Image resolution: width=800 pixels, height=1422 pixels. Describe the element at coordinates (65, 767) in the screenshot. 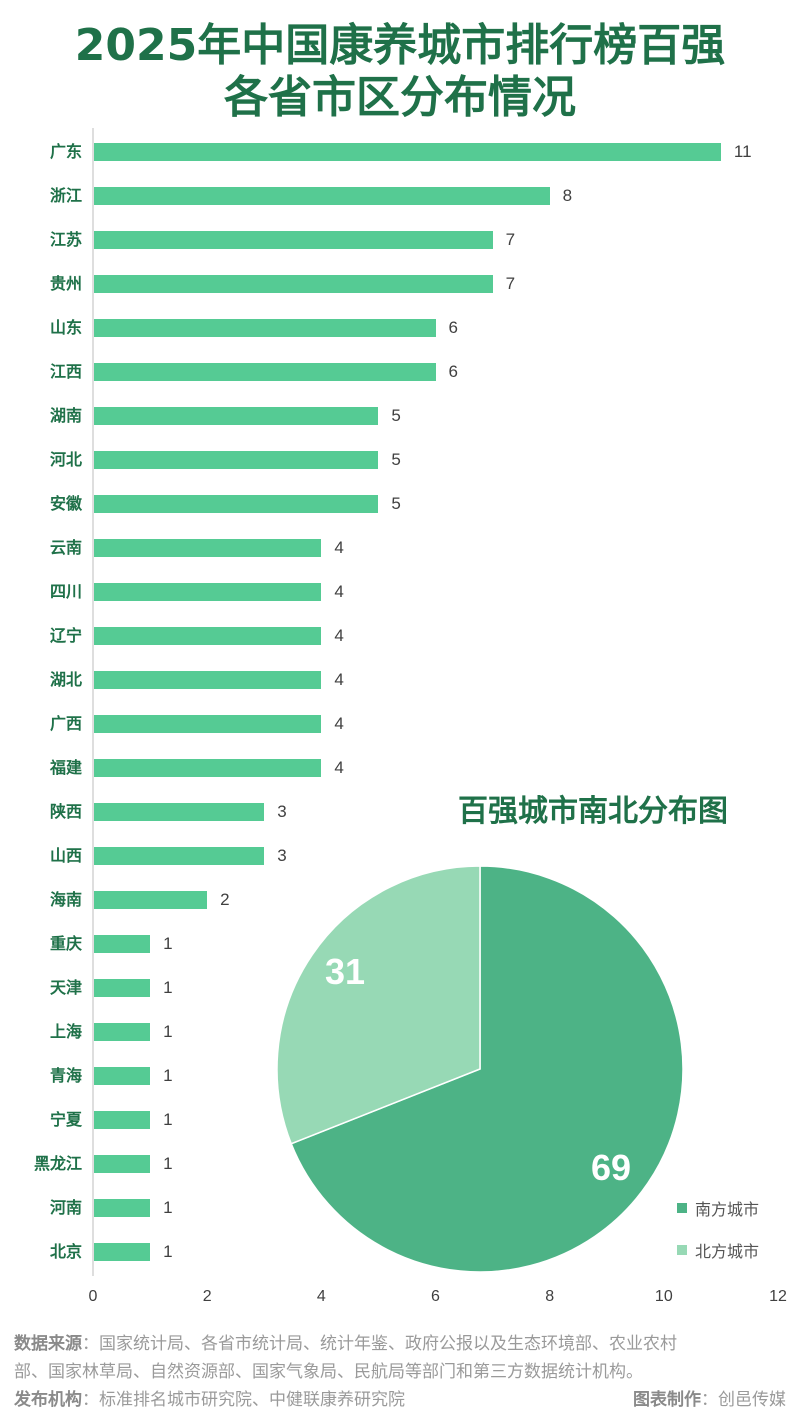

I see `bar-category-label: 福建` at that location.